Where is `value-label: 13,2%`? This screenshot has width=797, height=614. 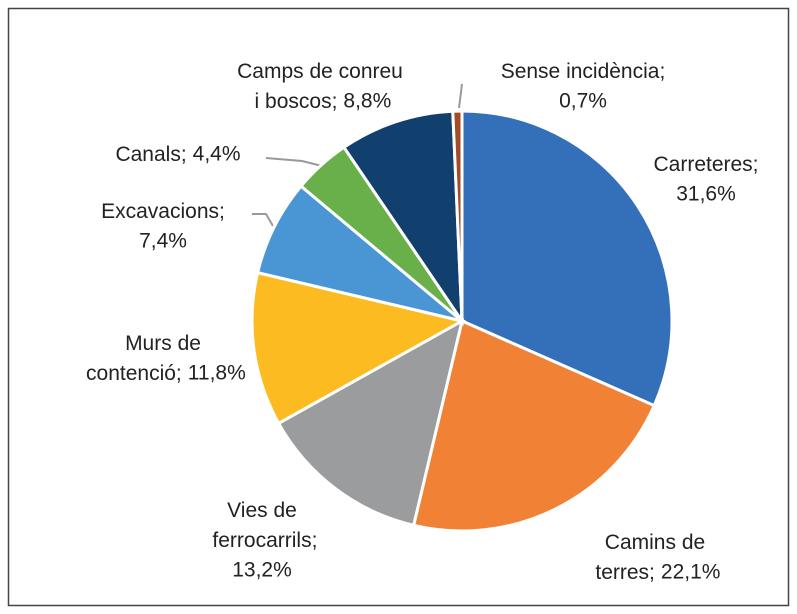
value-label: 13,2% is located at coordinates (262, 570).